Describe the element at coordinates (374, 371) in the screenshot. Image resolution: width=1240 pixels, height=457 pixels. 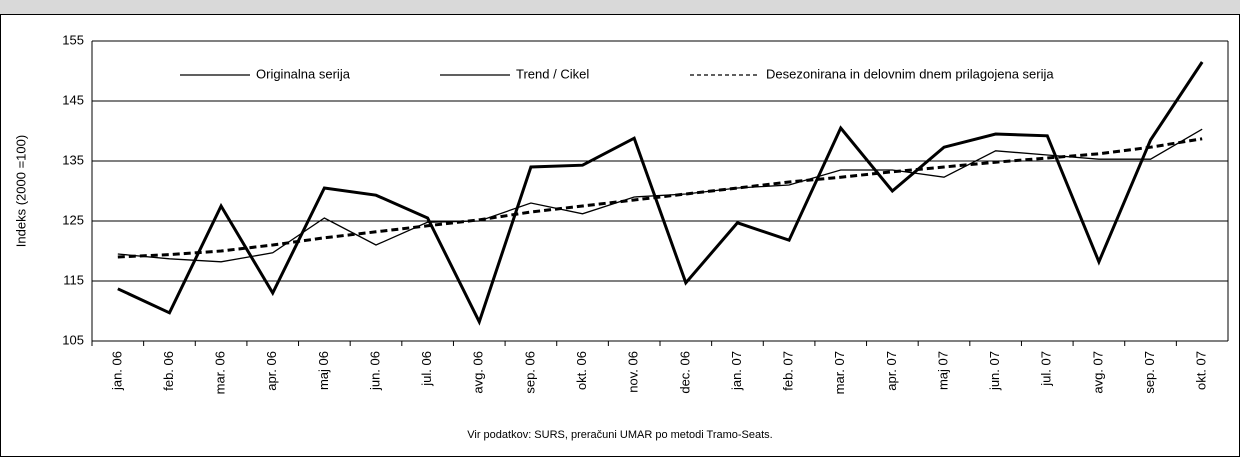
I see `x-tick-label: jun. 06` at that location.